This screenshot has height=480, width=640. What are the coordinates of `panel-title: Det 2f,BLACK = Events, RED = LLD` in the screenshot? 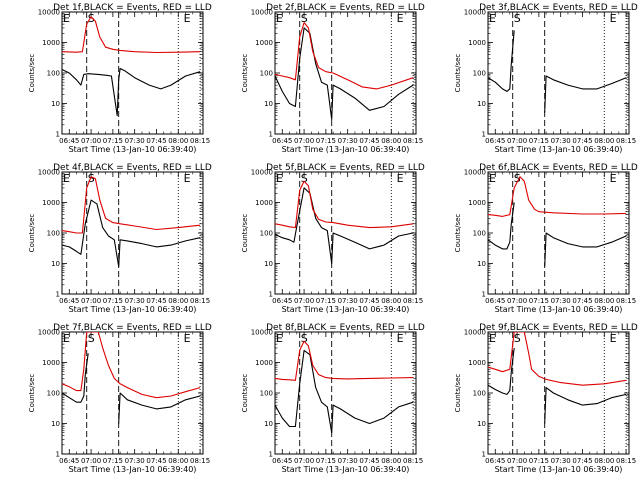 It's located at (345, 8).